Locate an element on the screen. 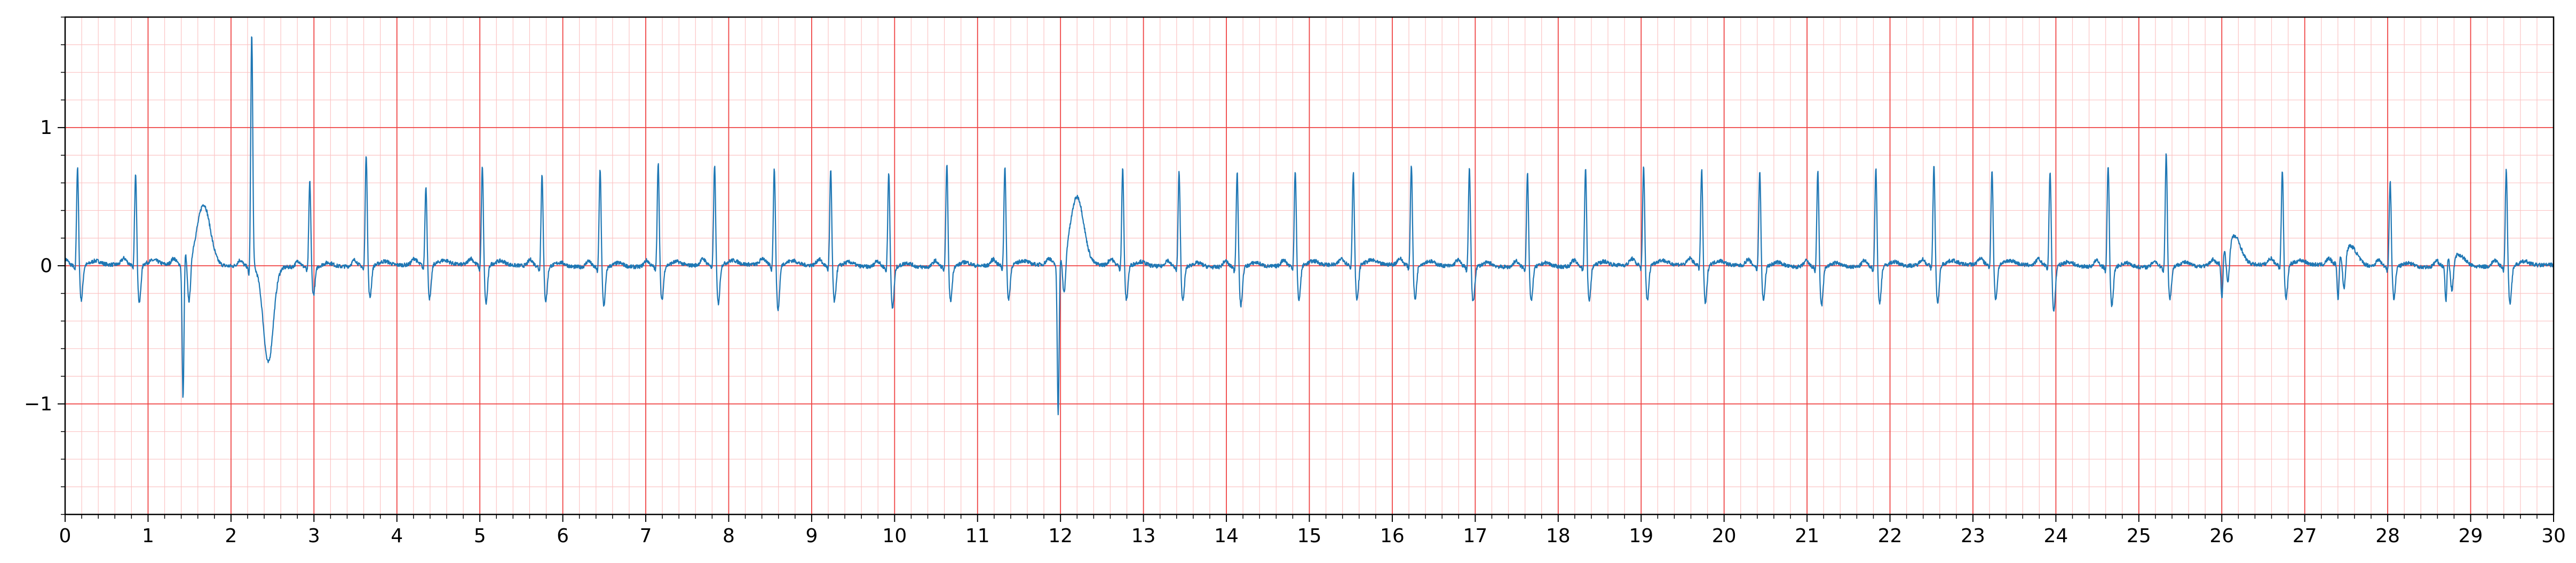 This screenshot has width=2576, height=563. x-tick-label: 5 is located at coordinates (480, 536).